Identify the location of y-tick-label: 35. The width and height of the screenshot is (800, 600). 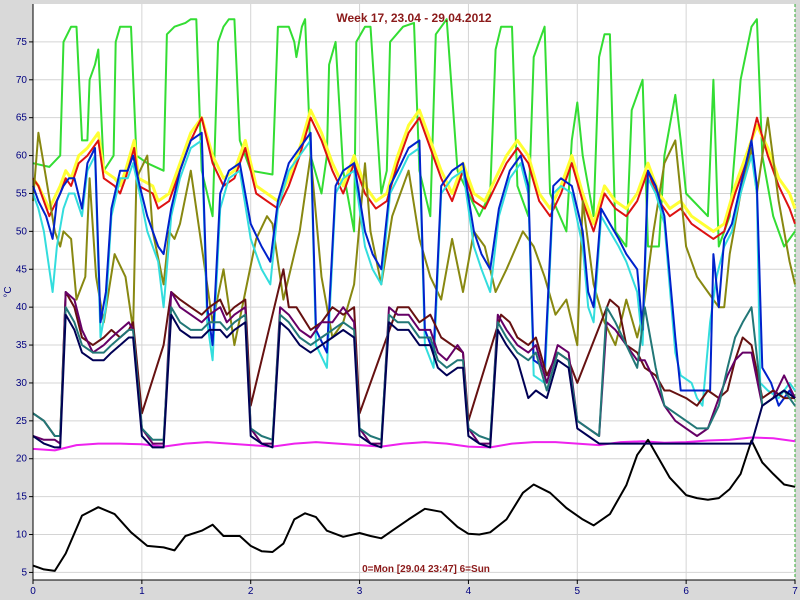
(22, 345).